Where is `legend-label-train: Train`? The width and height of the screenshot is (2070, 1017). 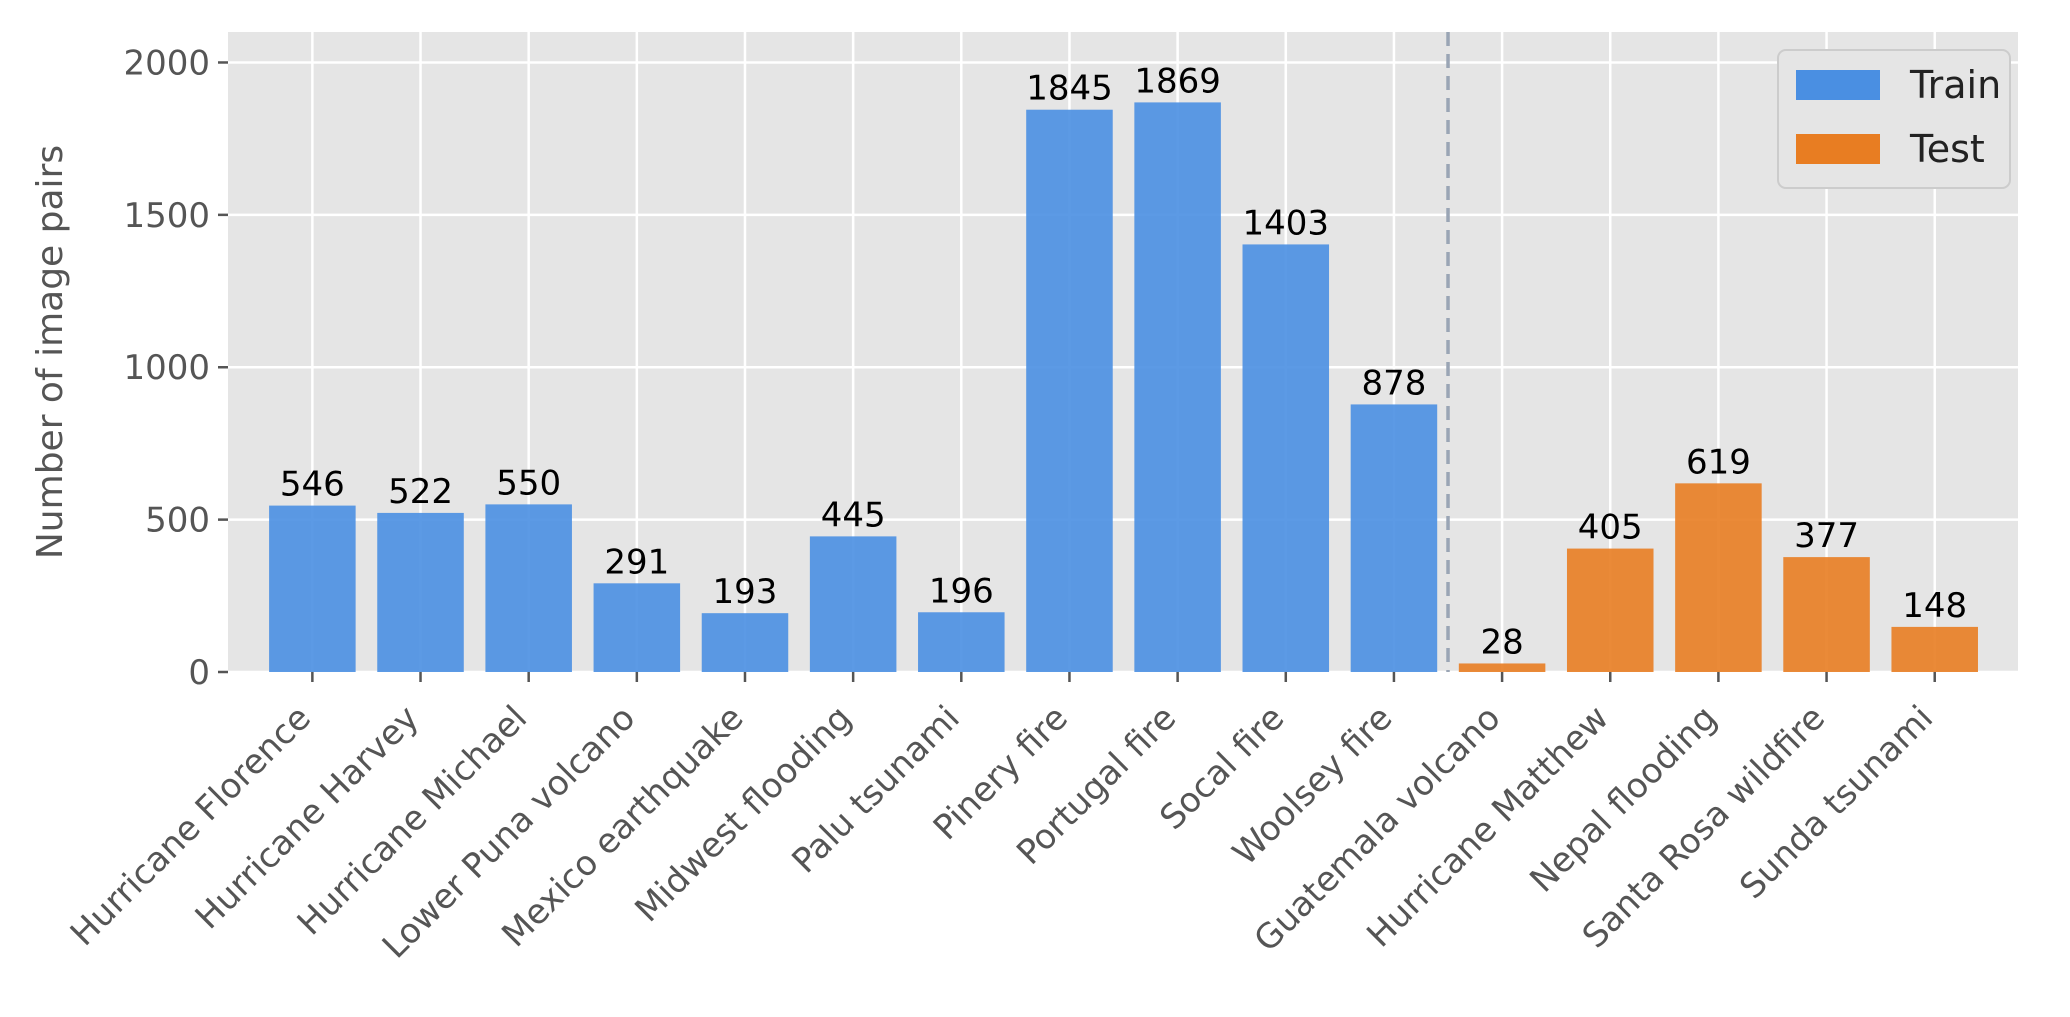 legend-label-train: Train is located at coordinates (1955, 85).